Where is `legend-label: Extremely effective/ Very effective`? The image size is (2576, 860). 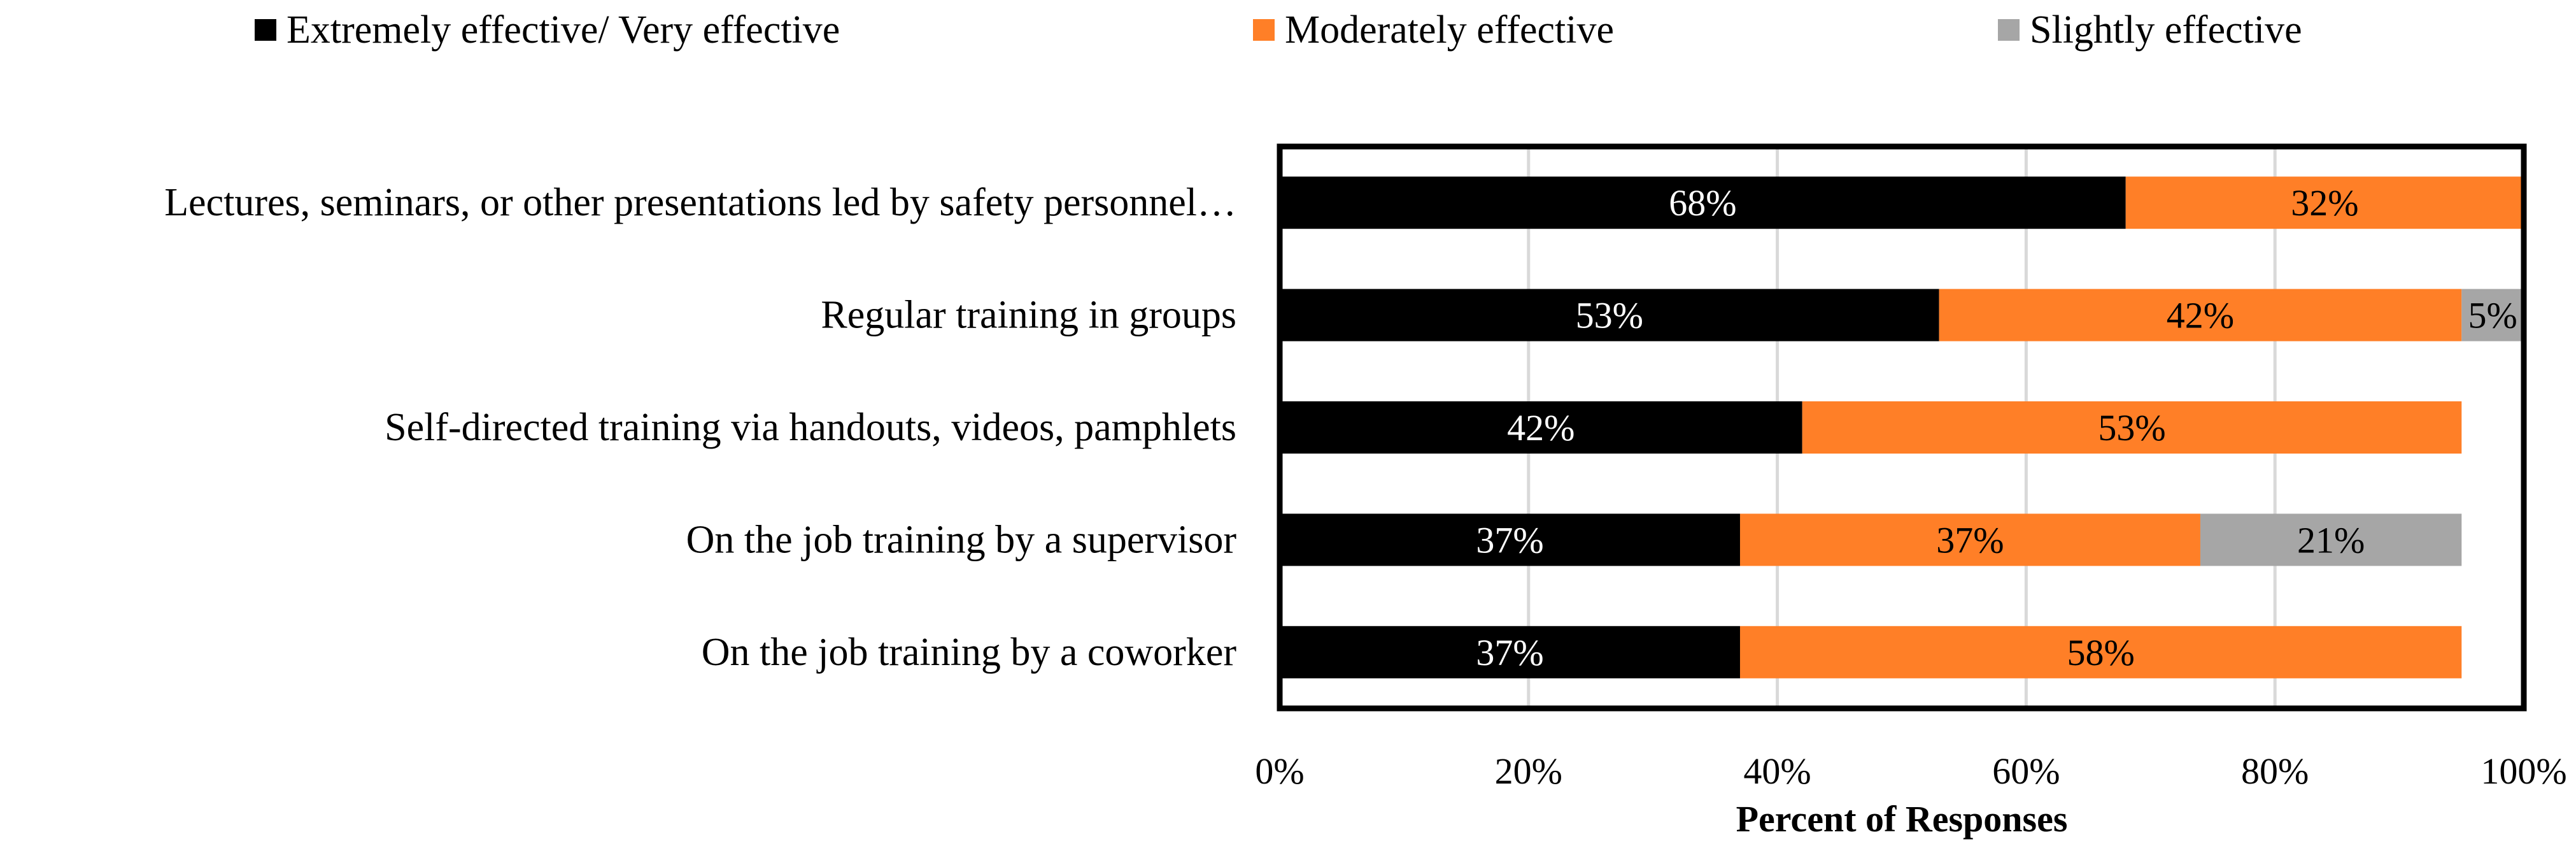 legend-label: Extremely effective/ Very effective is located at coordinates (563, 30).